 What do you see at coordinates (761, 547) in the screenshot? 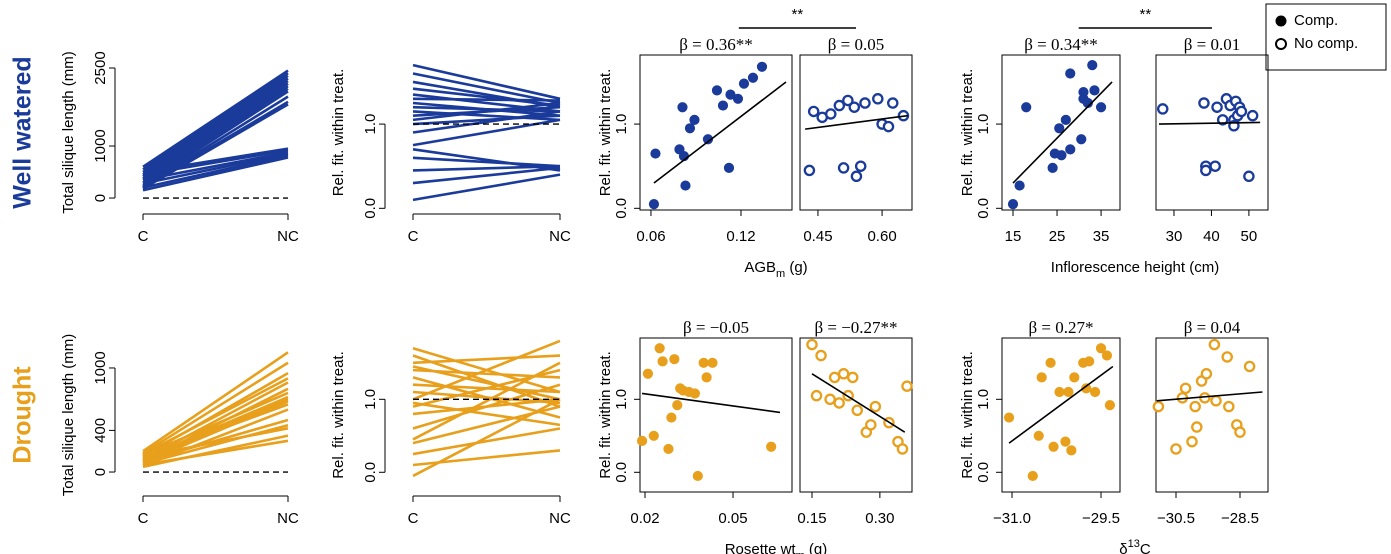
I see `x-axis-title-text: Rosette wt` at bounding box center [761, 547].